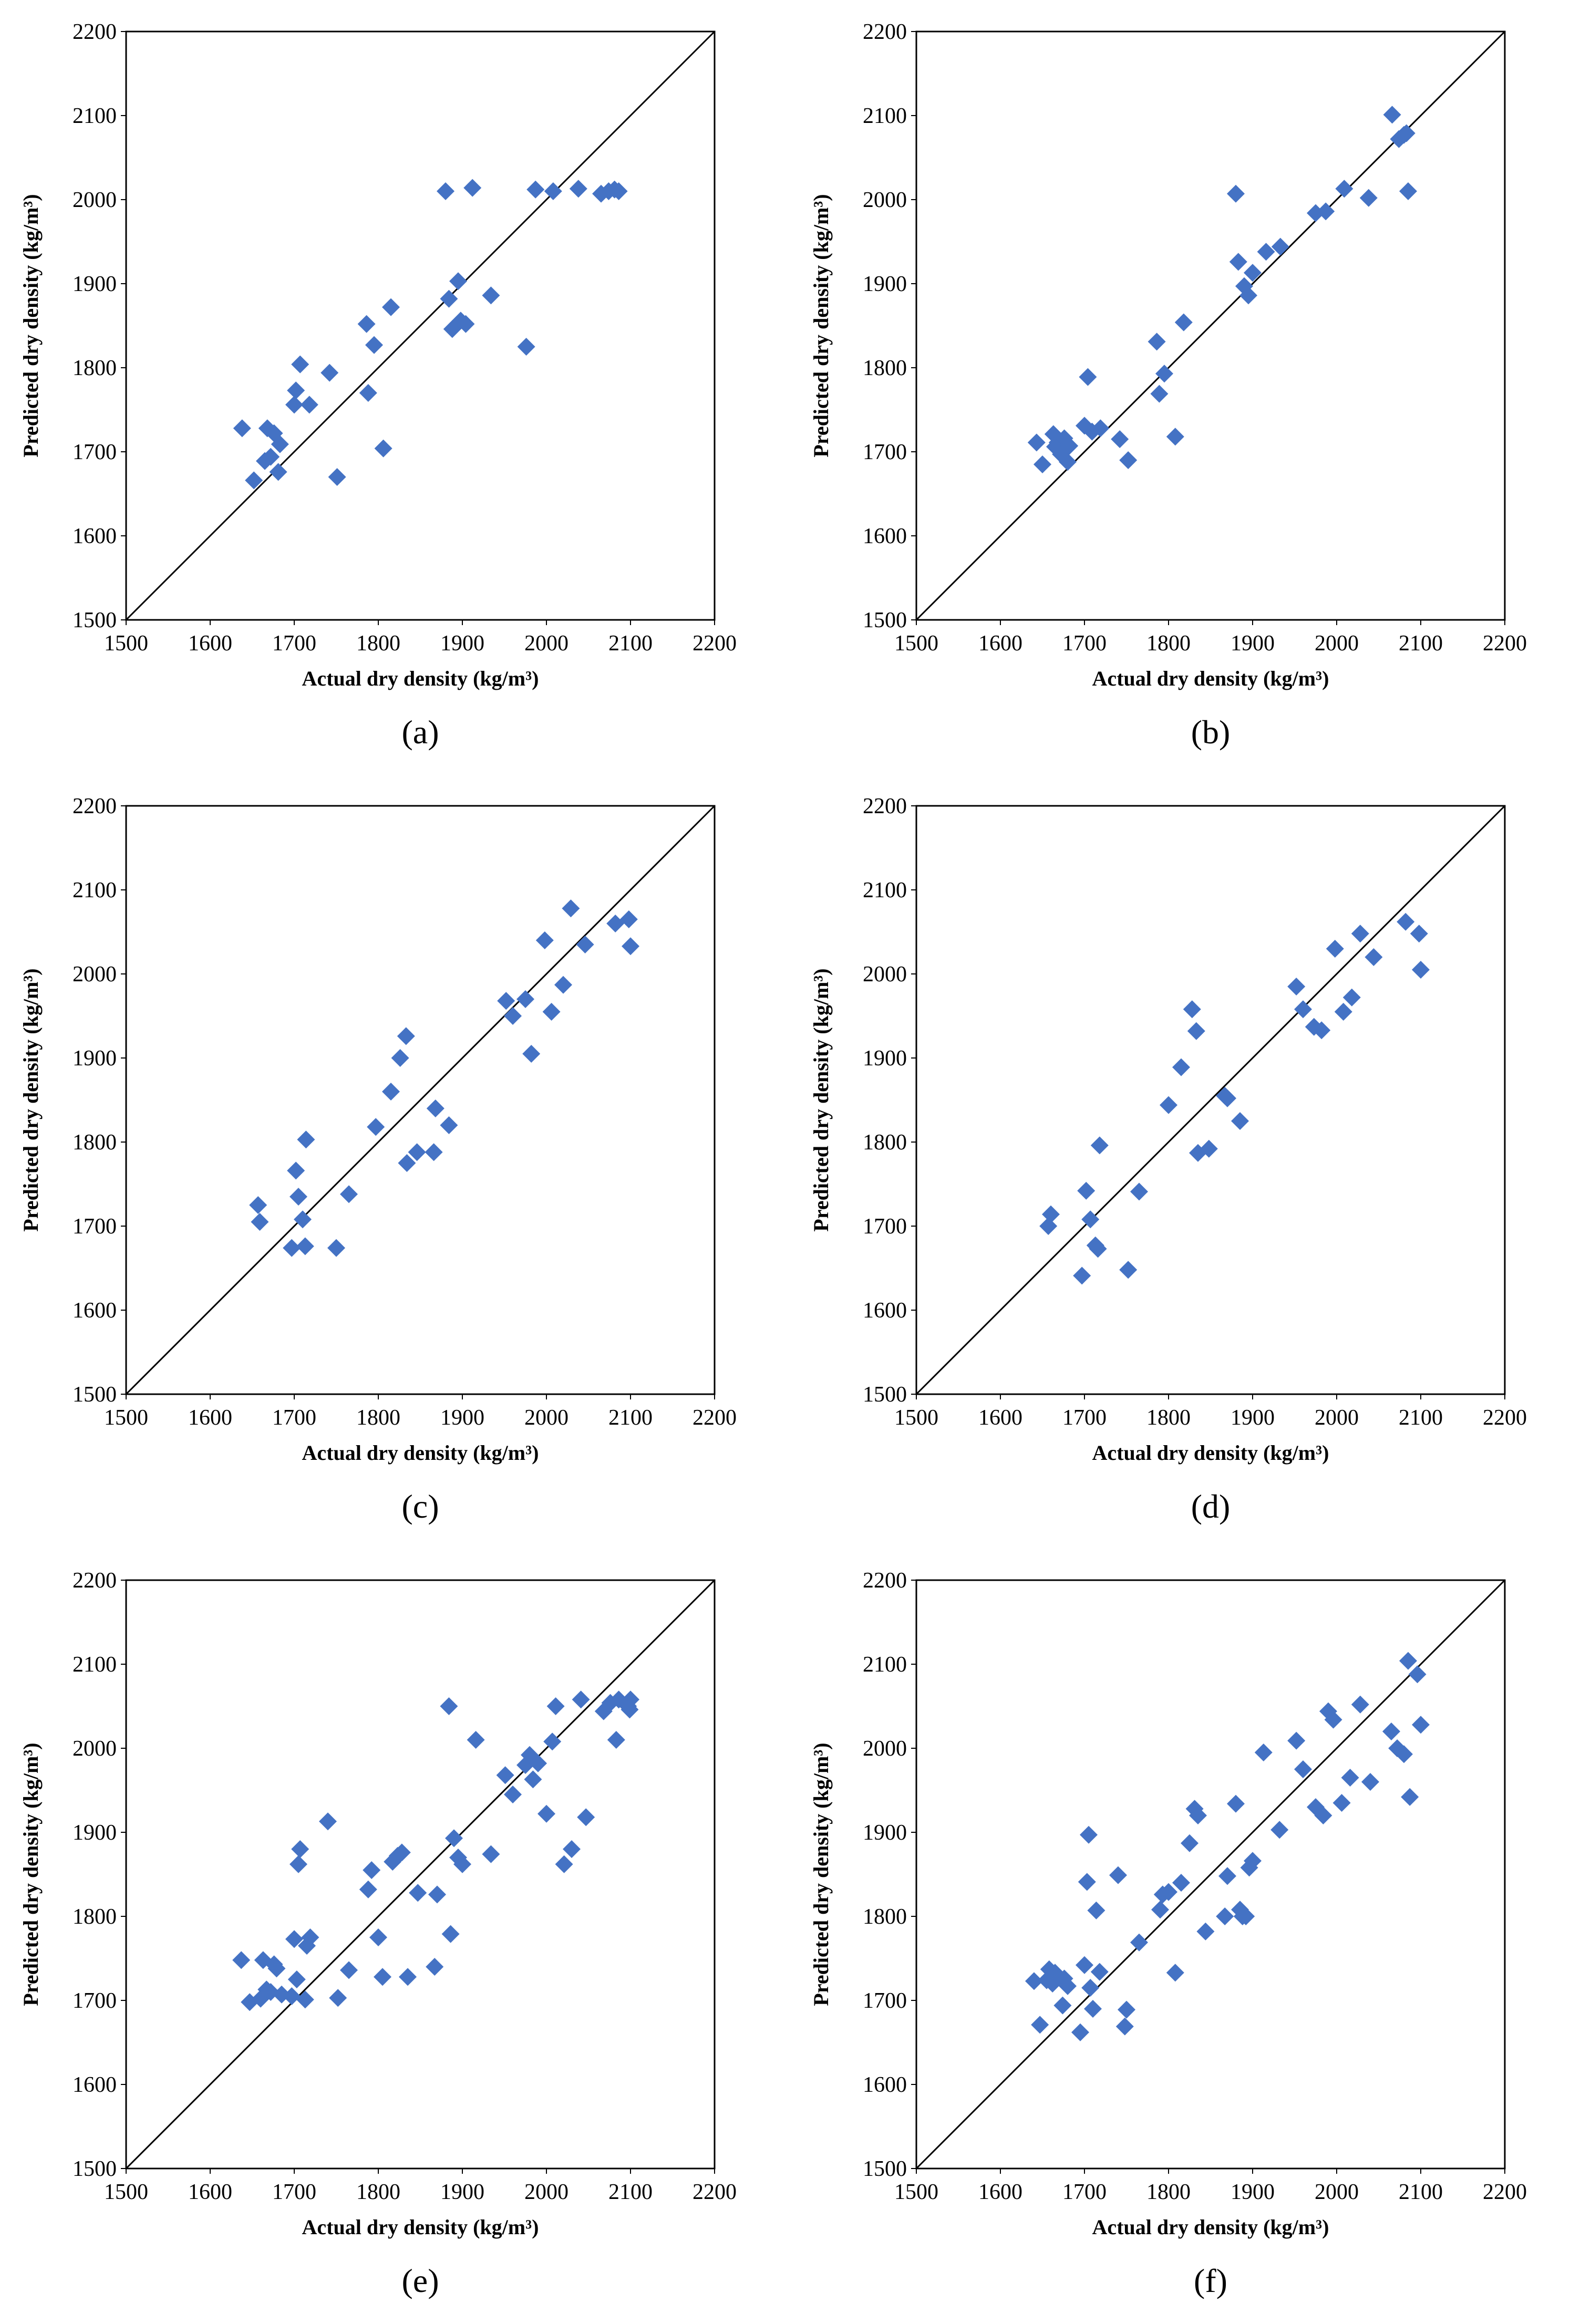 This screenshot has width=1581, height=2324. What do you see at coordinates (885, 1395) in the screenshot?
I see `y-tick-label: 1500` at bounding box center [885, 1395].